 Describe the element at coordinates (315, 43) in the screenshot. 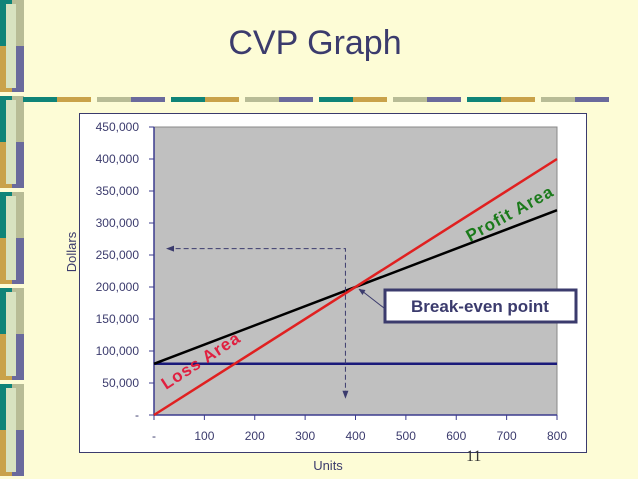

I see `slide-title: CVP Graph` at that location.